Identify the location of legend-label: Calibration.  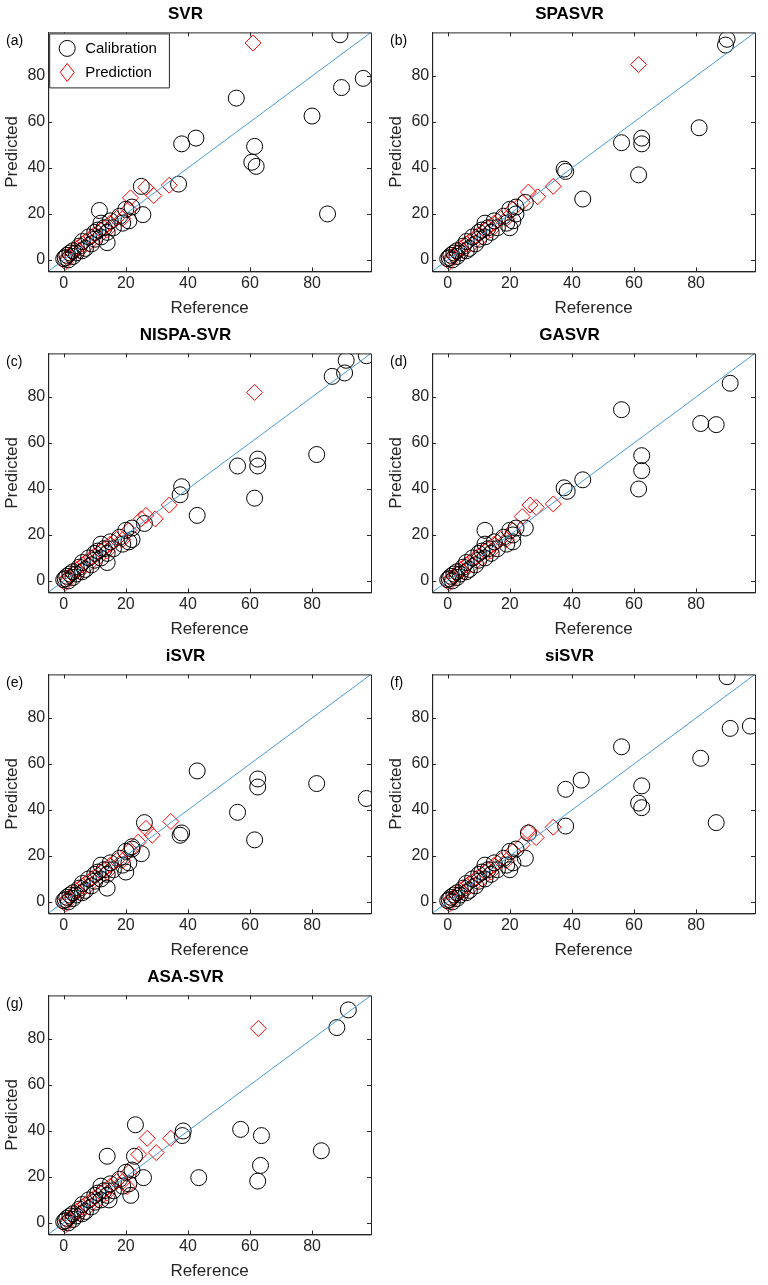
(121, 47).